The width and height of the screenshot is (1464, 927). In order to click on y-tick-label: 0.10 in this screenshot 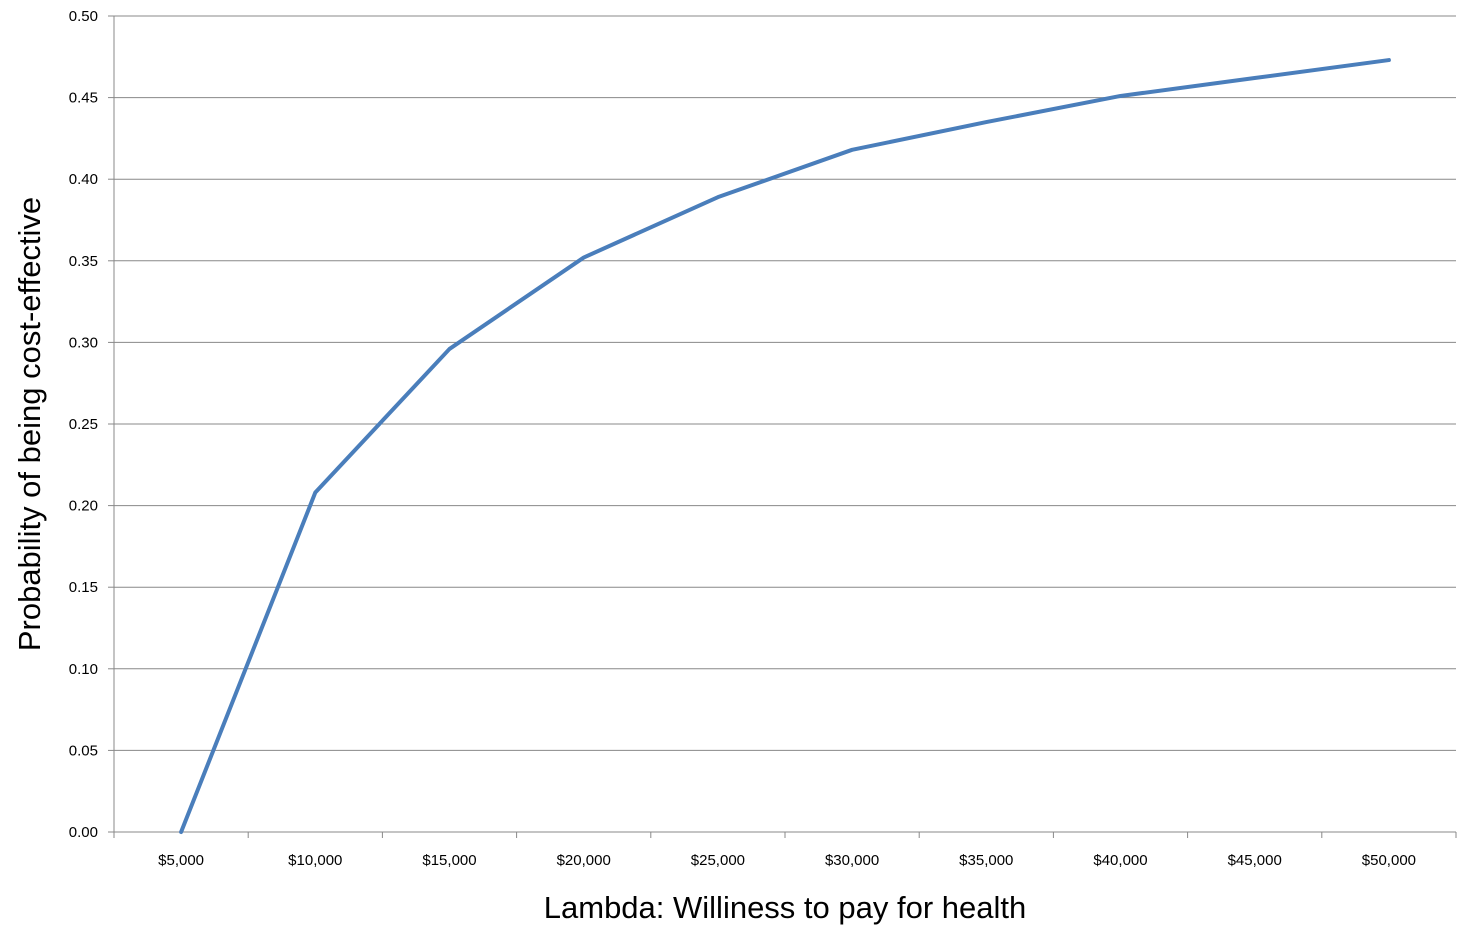, I will do `click(83, 669)`.